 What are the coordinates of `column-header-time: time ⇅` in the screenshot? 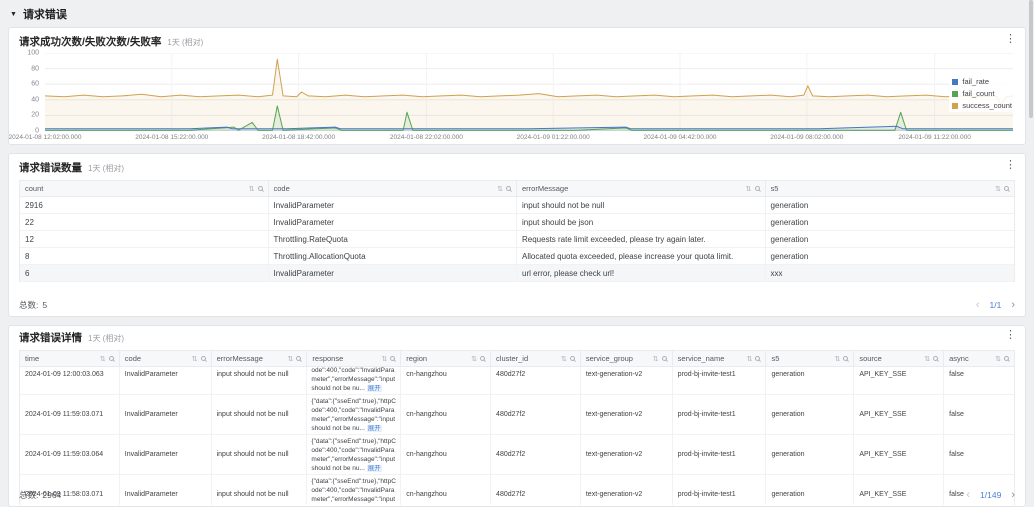 It's located at (70, 358).